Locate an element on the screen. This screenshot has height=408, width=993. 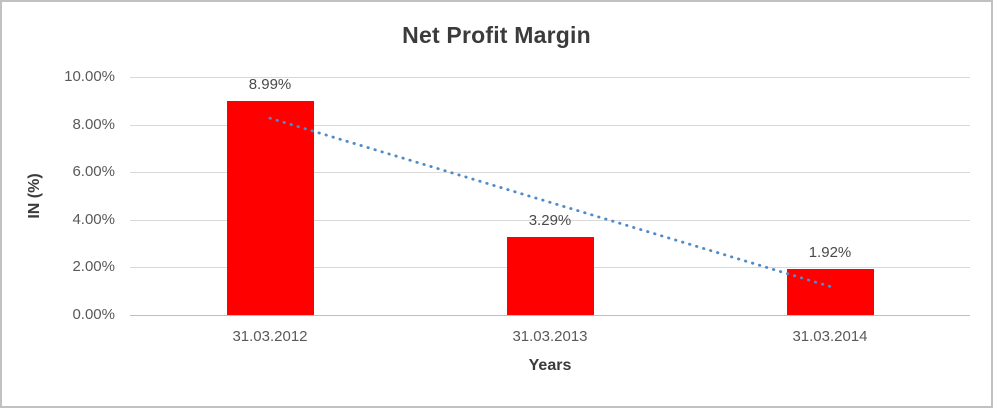
y-tick-label: 8.00% is located at coordinates (93, 124).